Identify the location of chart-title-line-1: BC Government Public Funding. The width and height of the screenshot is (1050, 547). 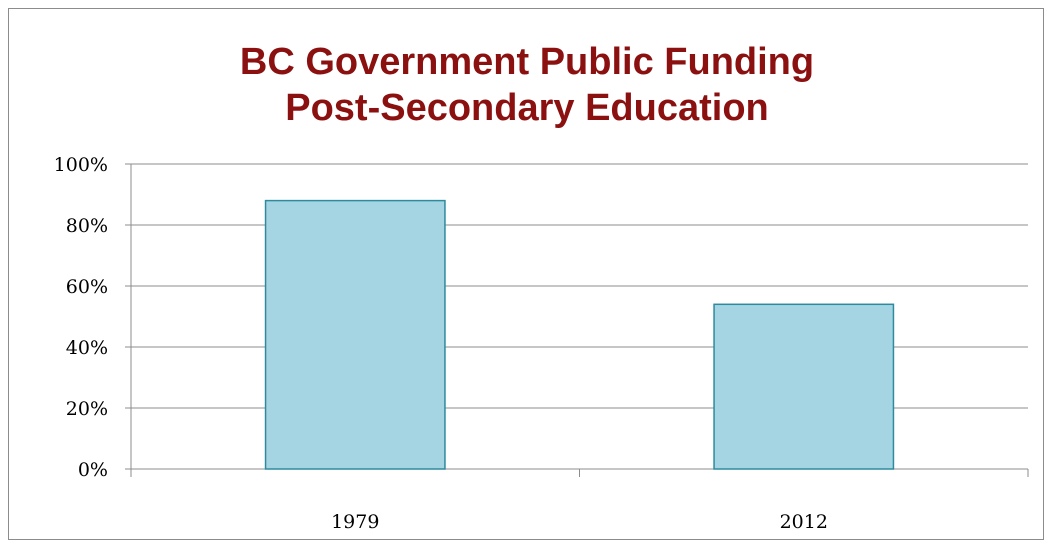
(527, 62).